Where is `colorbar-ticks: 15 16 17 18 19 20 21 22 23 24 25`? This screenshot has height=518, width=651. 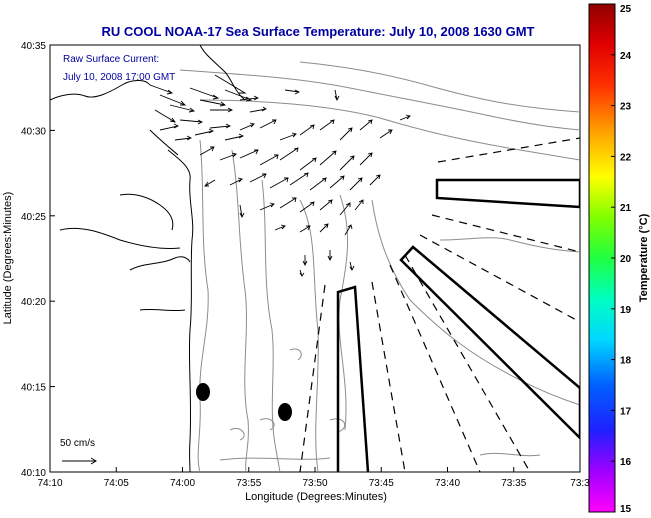 colorbar-ticks: 15 16 17 18 19 20 21 22 23 24 25 is located at coordinates (621, 259).